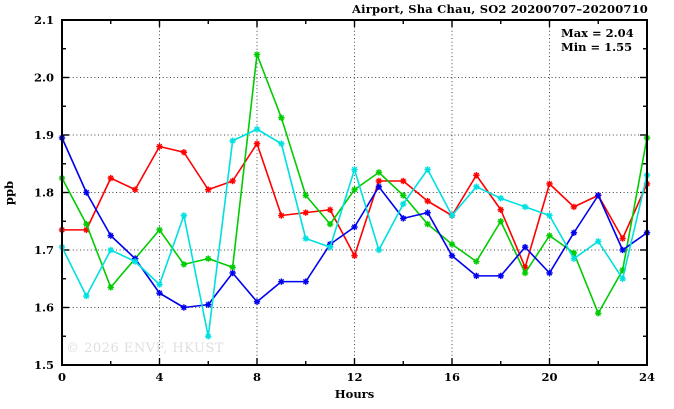  I want to click on y-tick-label: 1.6, so click(44, 308).